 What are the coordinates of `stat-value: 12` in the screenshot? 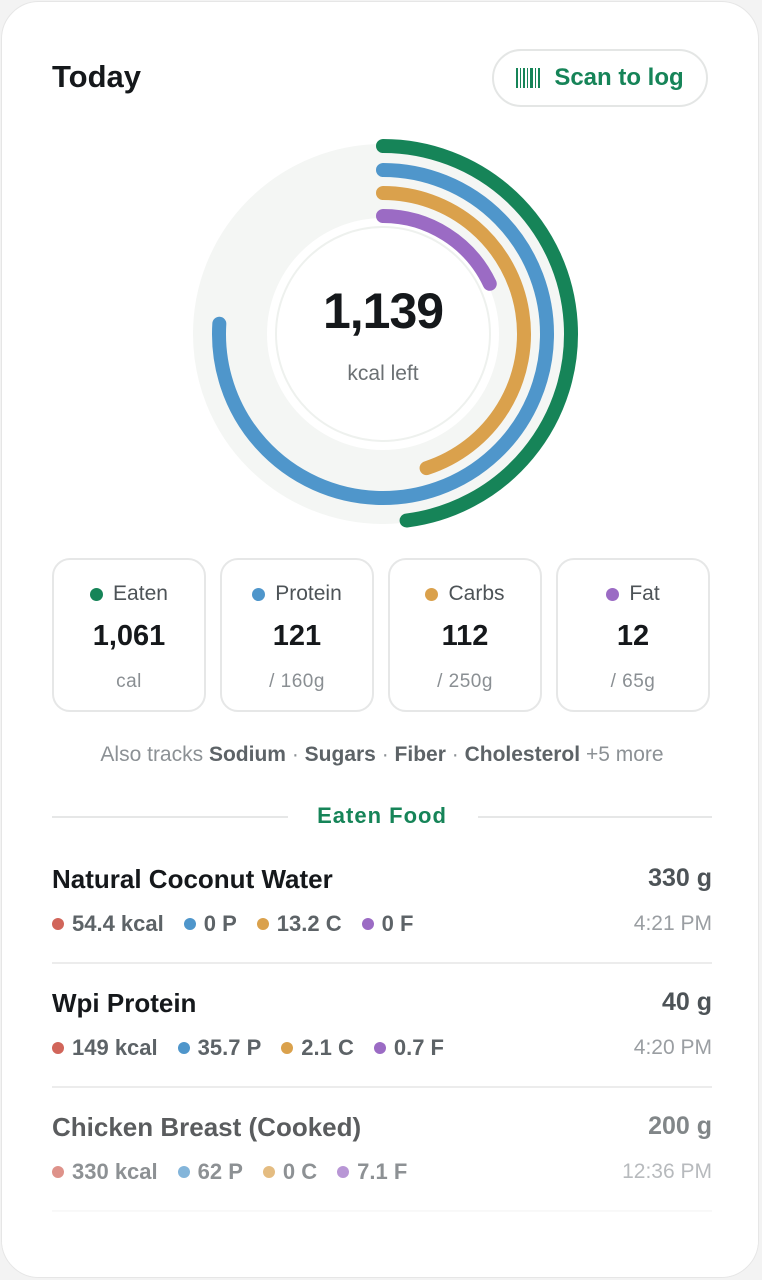 It's located at (633, 636).